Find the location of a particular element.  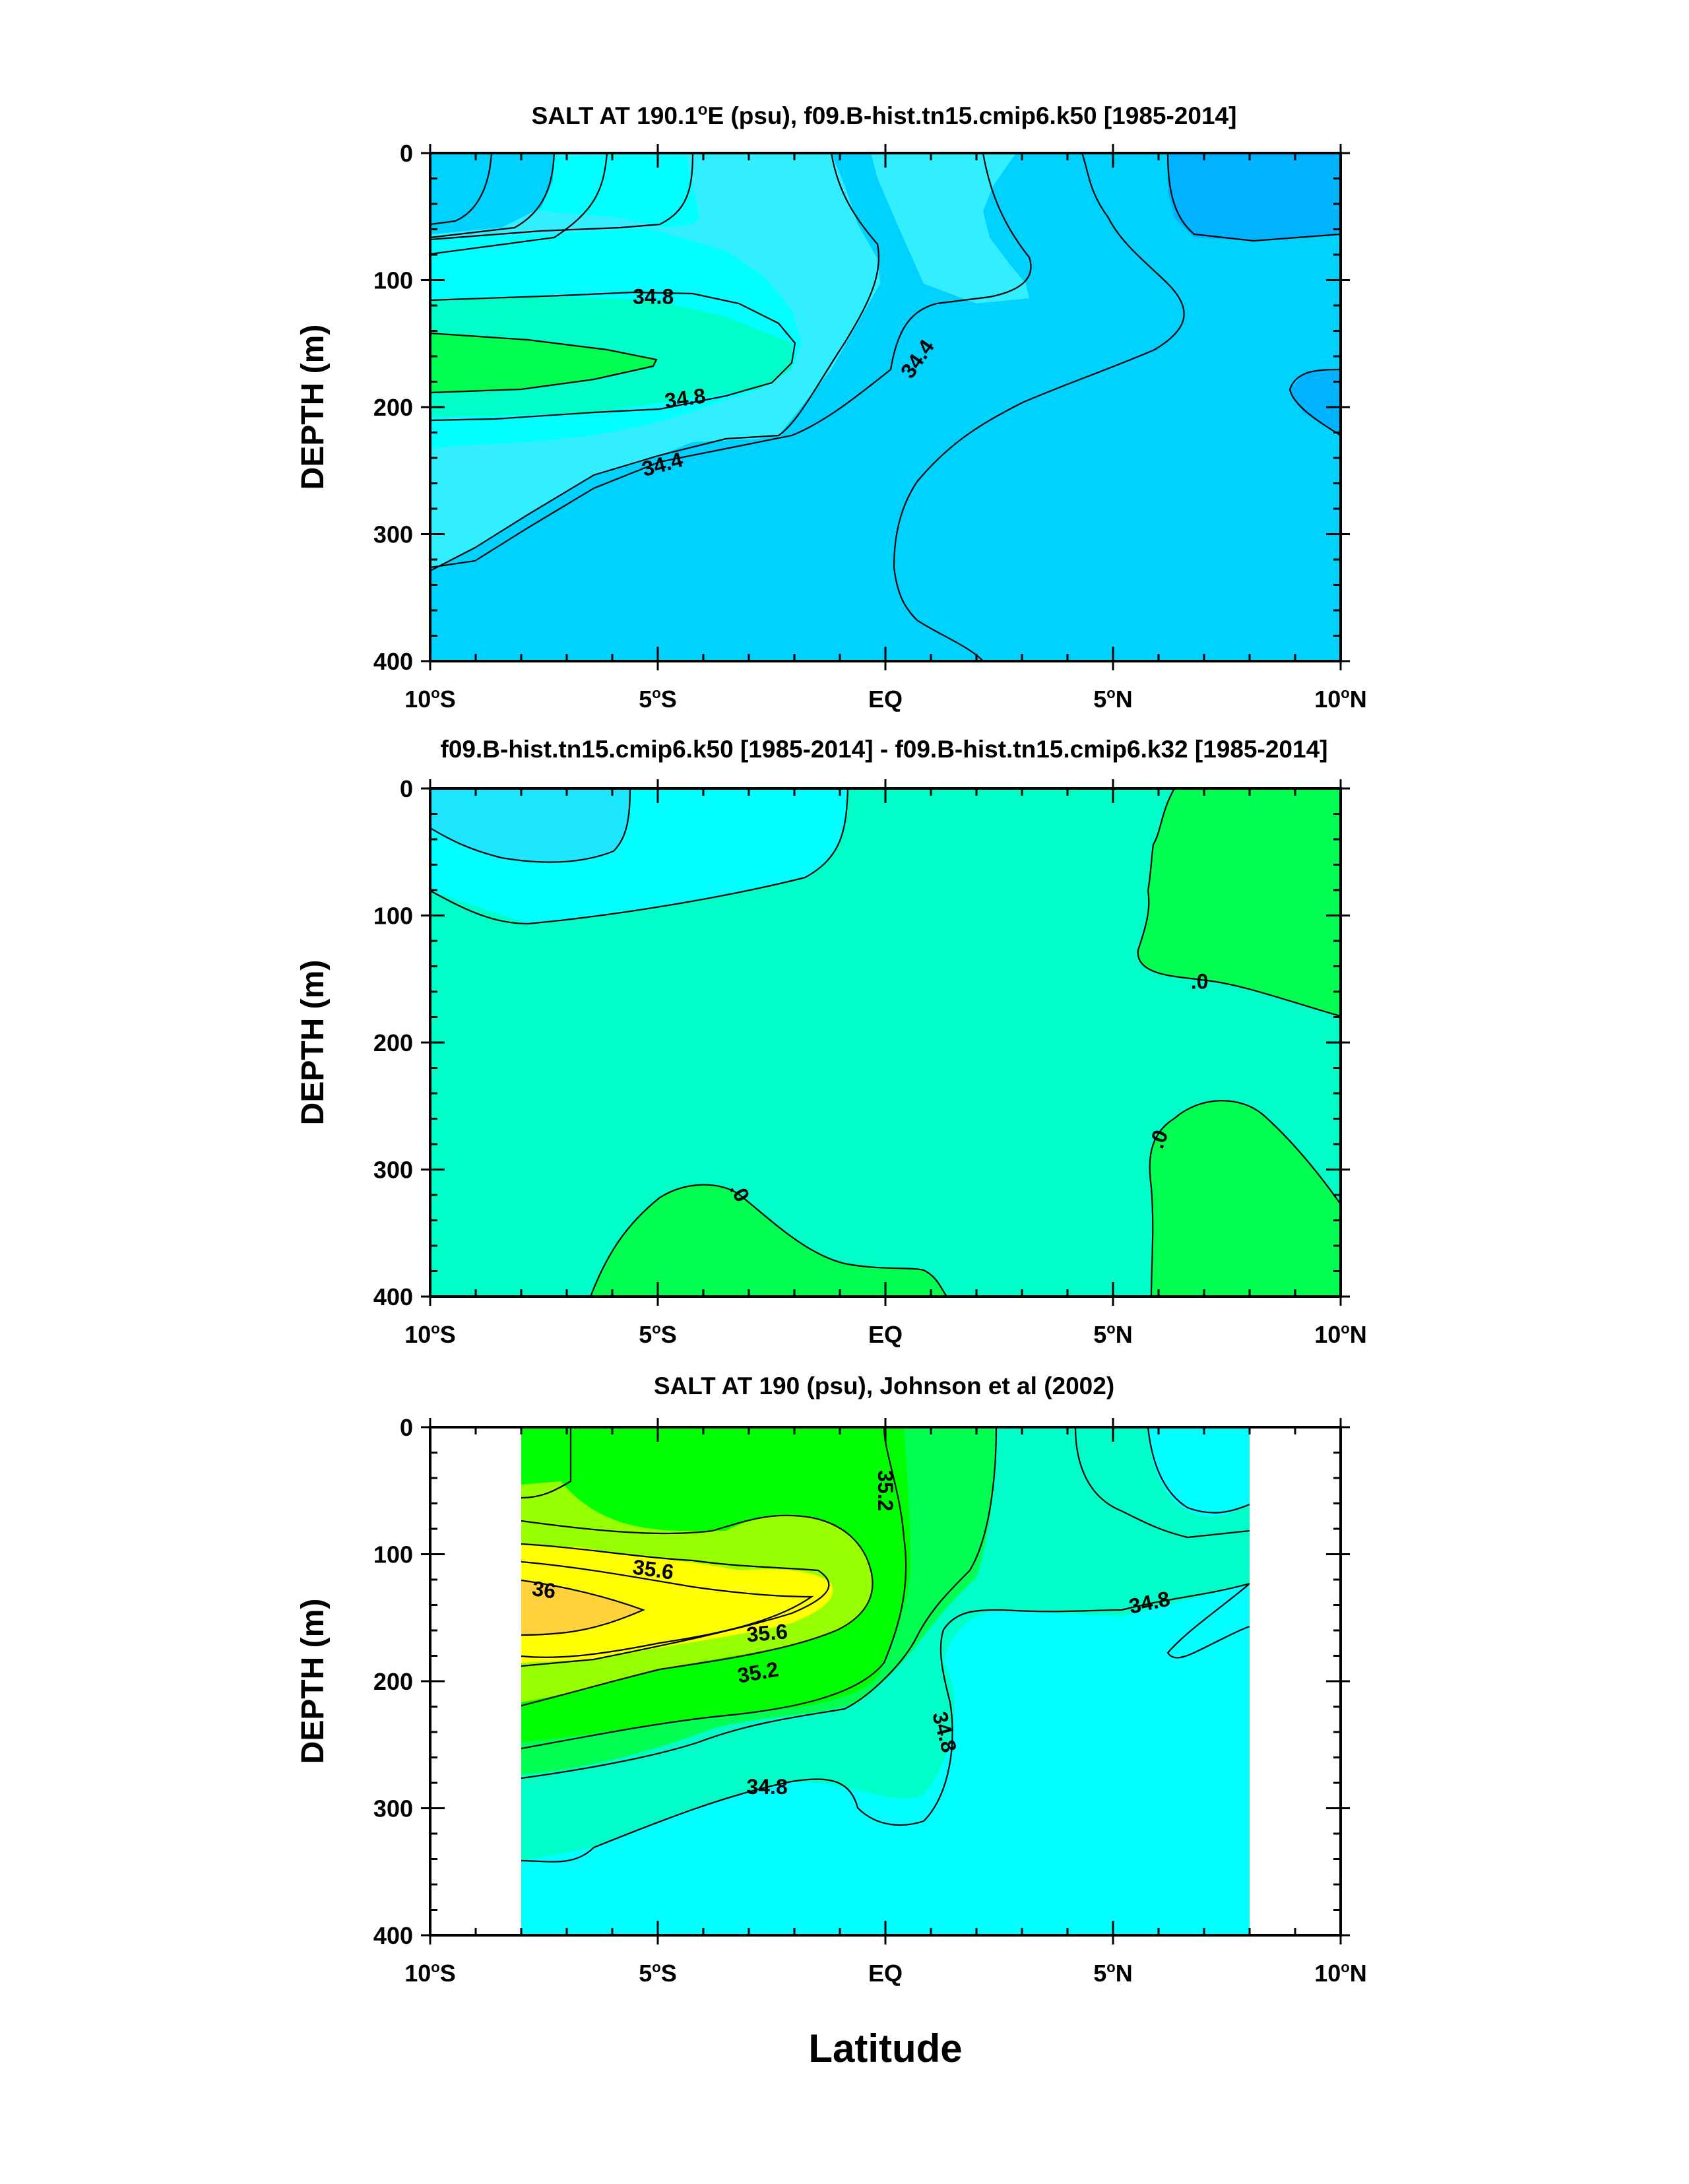

x-axis-title: Latitude is located at coordinates (885, 2048).